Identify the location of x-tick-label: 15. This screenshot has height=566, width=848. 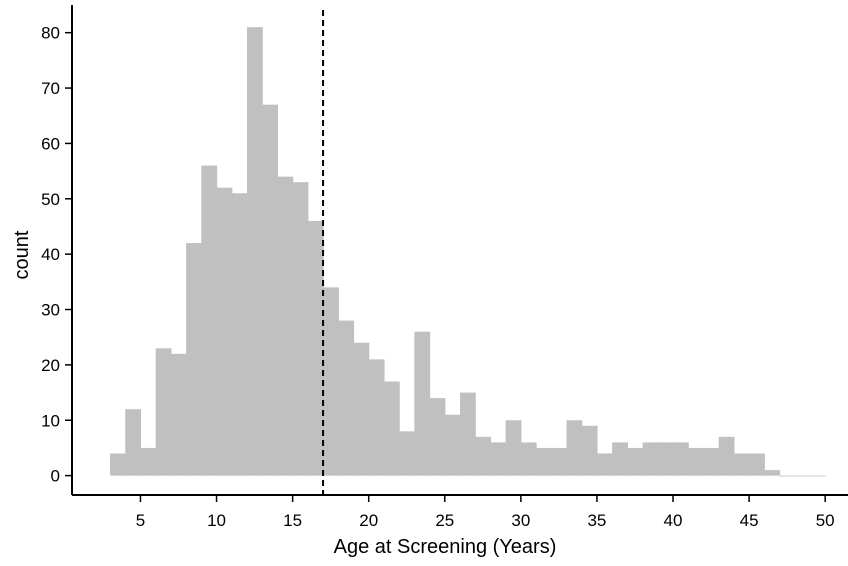
(292, 520).